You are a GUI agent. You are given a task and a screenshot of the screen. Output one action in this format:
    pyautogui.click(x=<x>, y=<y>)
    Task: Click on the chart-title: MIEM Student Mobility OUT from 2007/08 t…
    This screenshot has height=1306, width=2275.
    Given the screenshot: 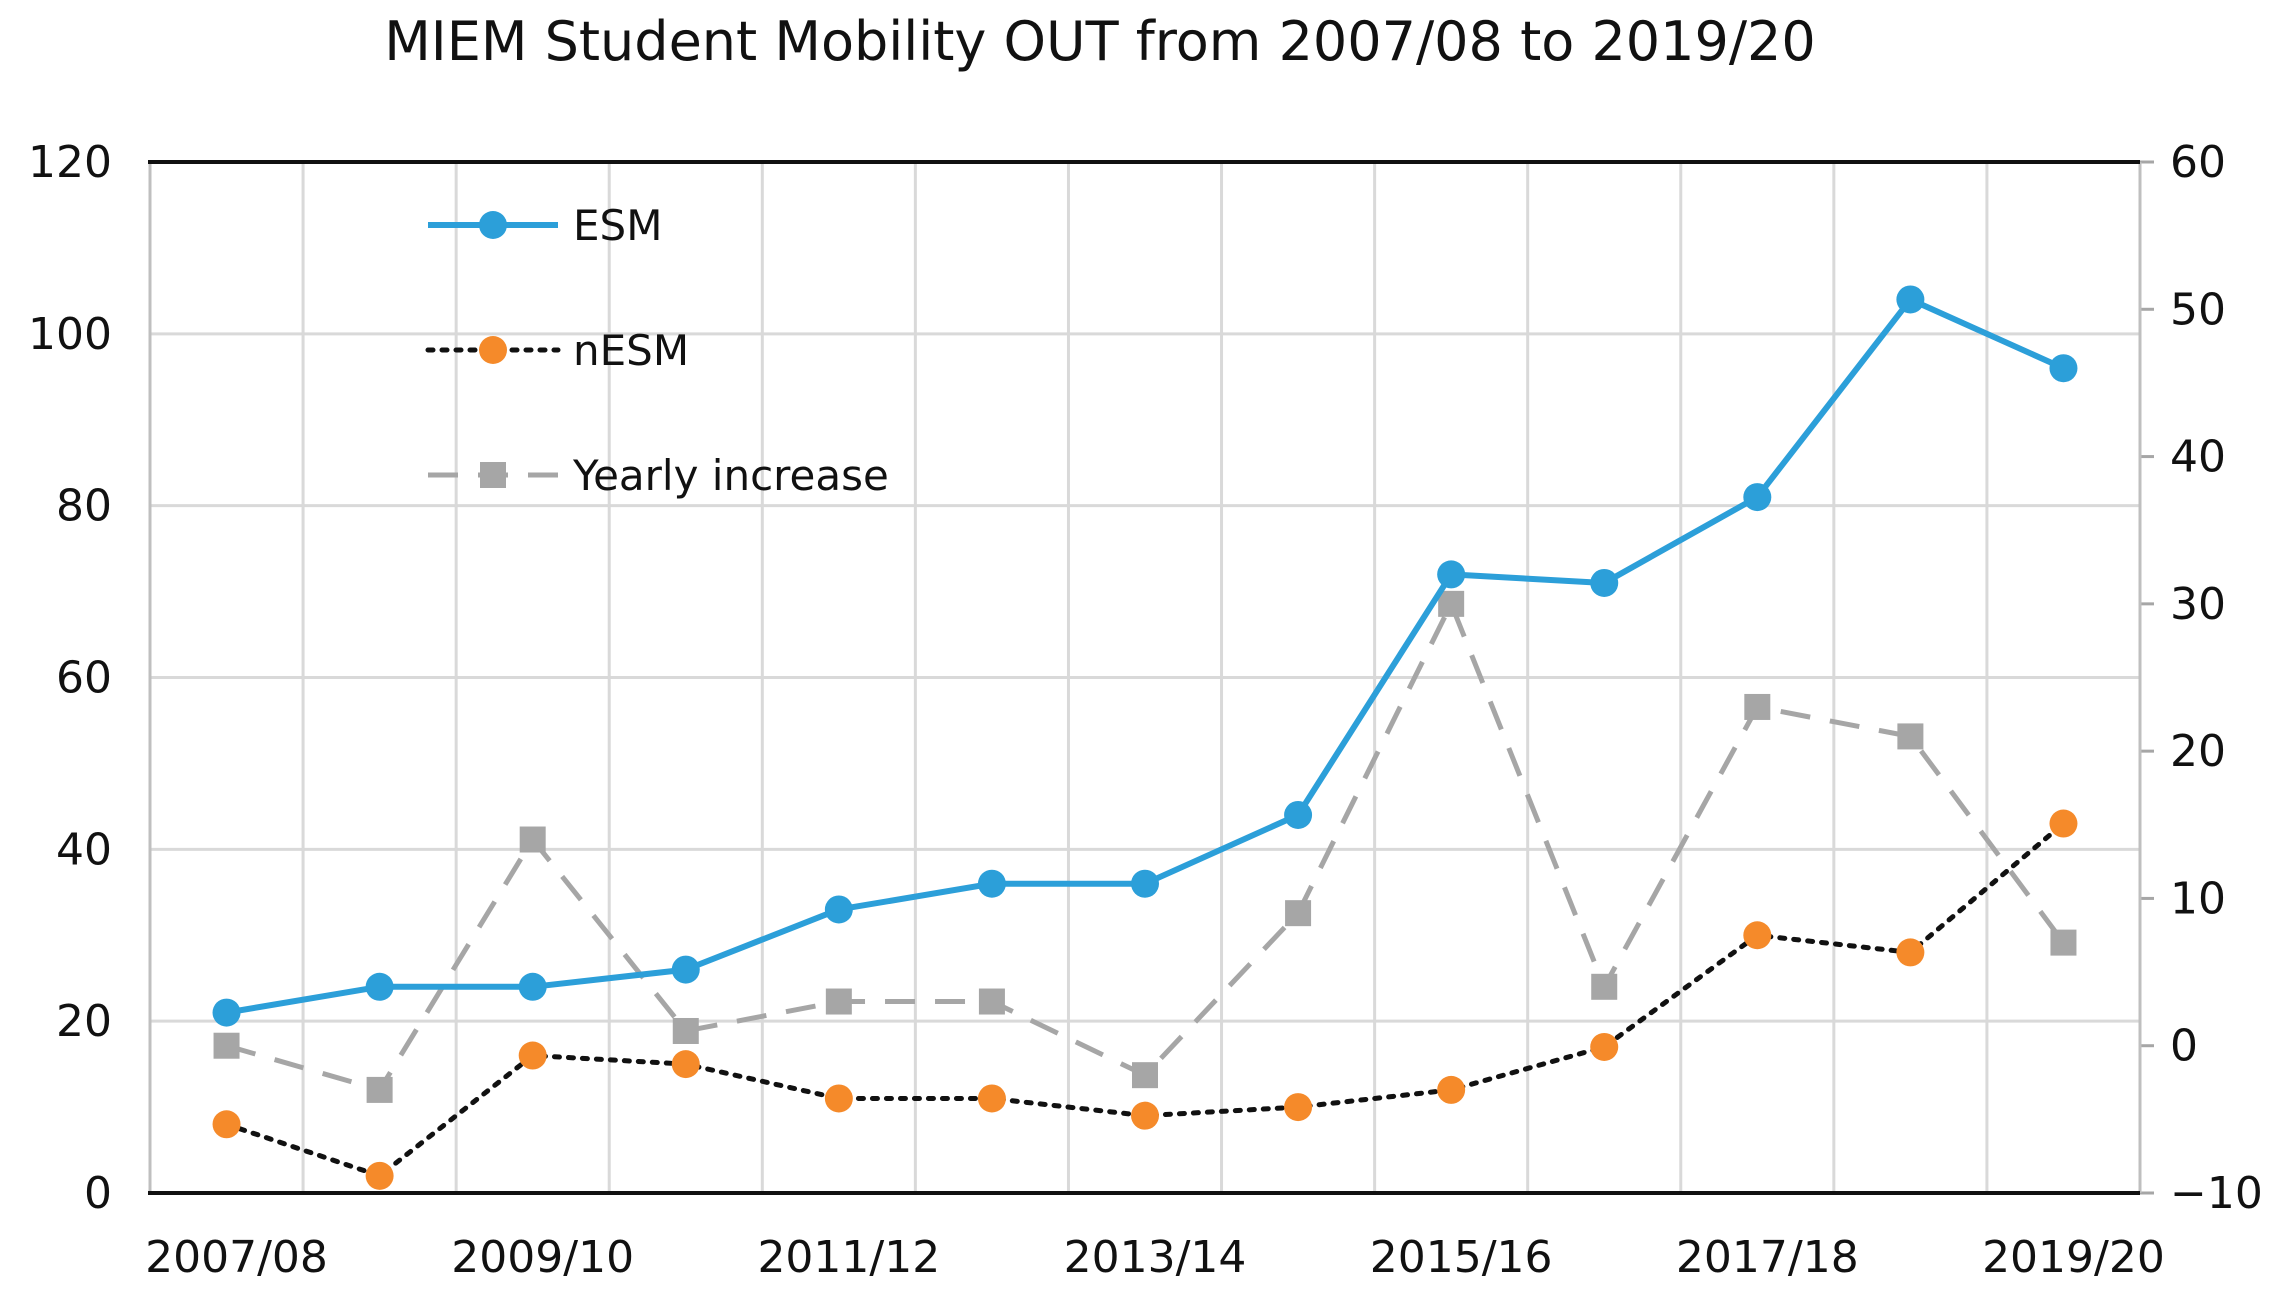 What is the action you would take?
    pyautogui.click(x=1100, y=41)
    